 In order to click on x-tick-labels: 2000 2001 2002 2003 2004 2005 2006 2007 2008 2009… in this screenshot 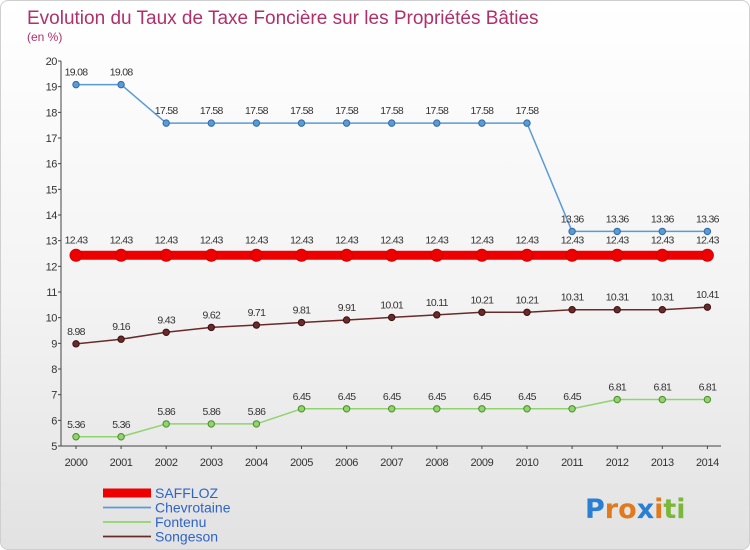, I will do `click(392, 463)`.